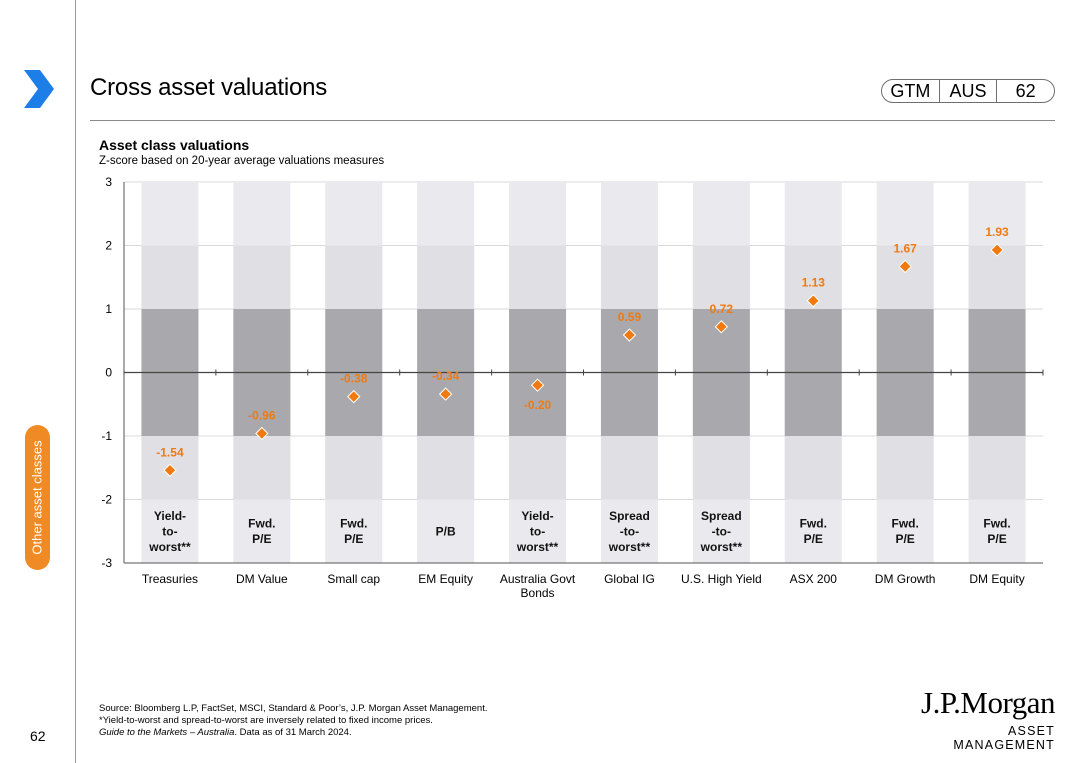 Image resolution: width=1080 pixels, height=763 pixels. I want to click on footer-date: . Data as of 31 March 2024., so click(293, 732).